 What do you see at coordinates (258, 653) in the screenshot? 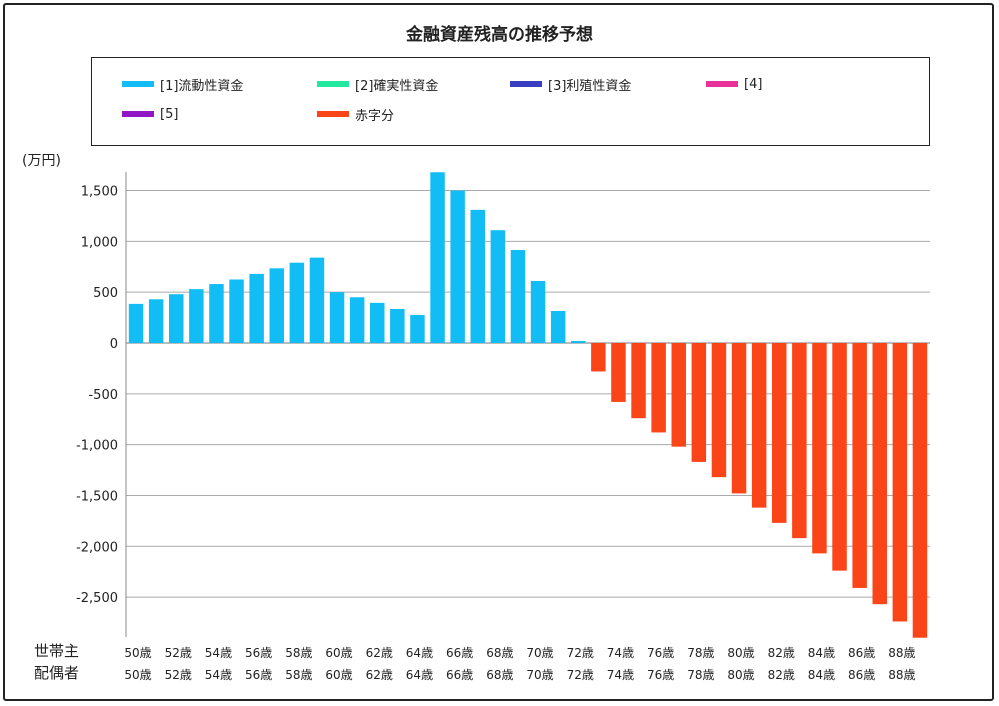
I see `x-label-householder-56歳: 56歳` at bounding box center [258, 653].